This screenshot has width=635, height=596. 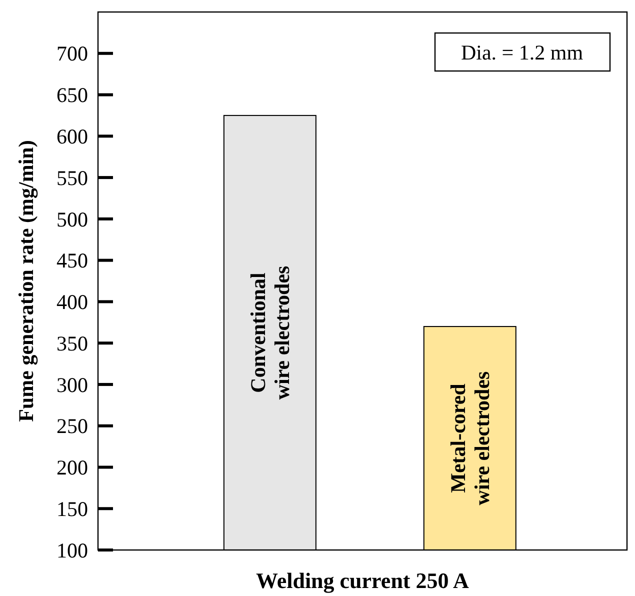 I want to click on y-tick-label: 450, so click(x=72, y=260).